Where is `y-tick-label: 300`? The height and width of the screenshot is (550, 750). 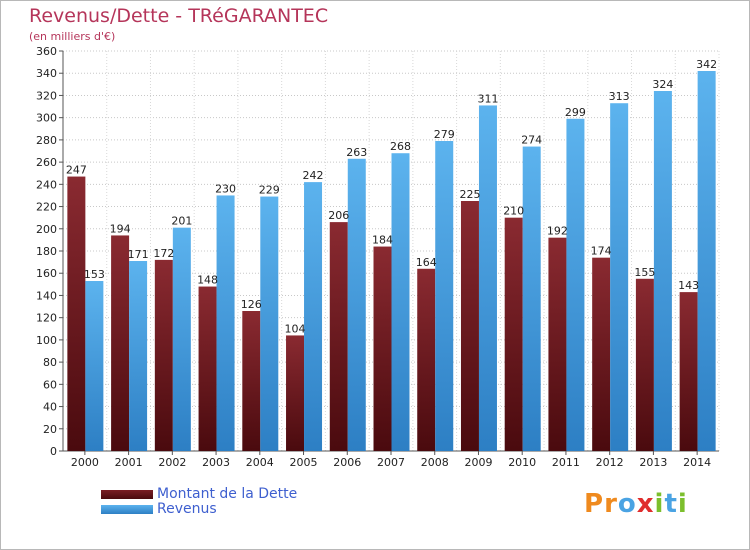
y-tick-label: 300 is located at coordinates (46, 118).